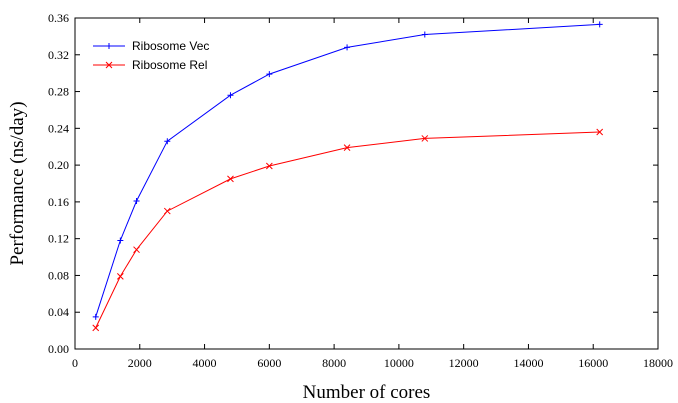 Image resolution: width=678 pixels, height=403 pixels. Describe the element at coordinates (658, 363) in the screenshot. I see `x-tick-label: 18000` at that location.